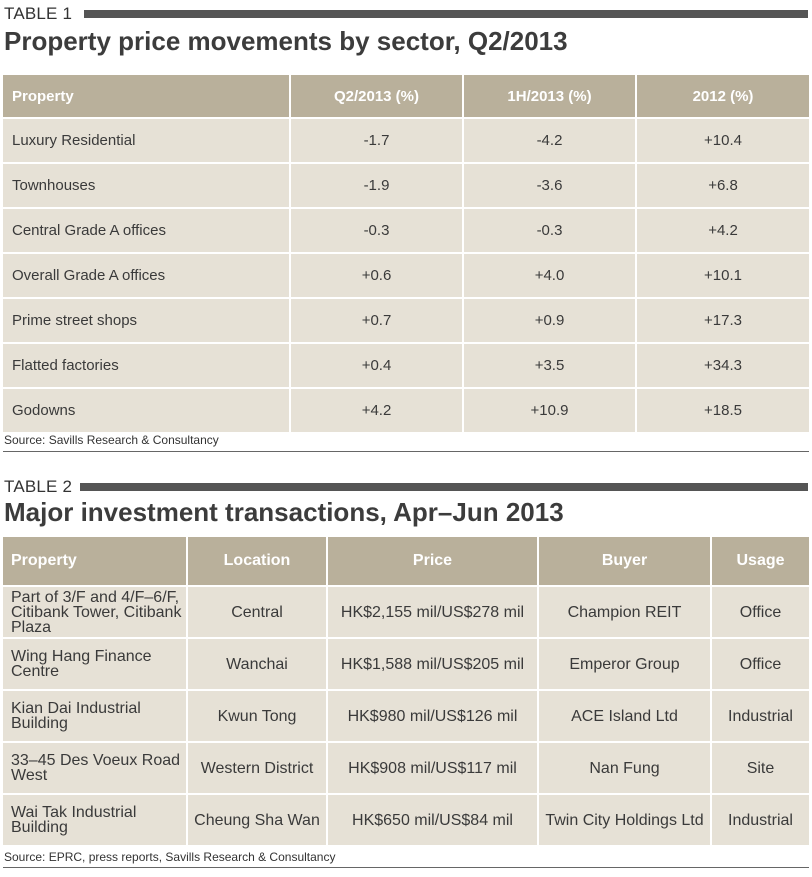  What do you see at coordinates (147, 230) in the screenshot?
I see `property-cell: Central Grade A offices` at bounding box center [147, 230].